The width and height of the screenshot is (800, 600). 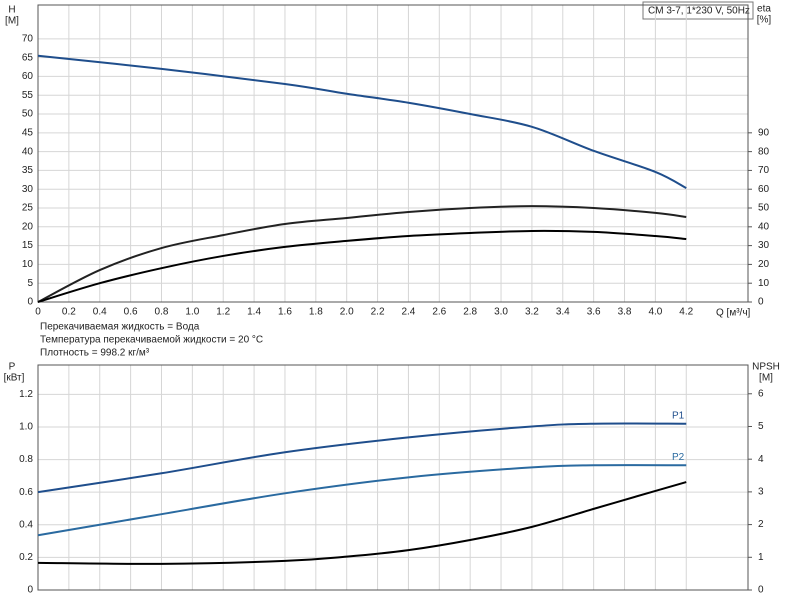 I want to click on model-label: CM 3-7, 1*230 V, 50Hz, so click(x=699, y=11).